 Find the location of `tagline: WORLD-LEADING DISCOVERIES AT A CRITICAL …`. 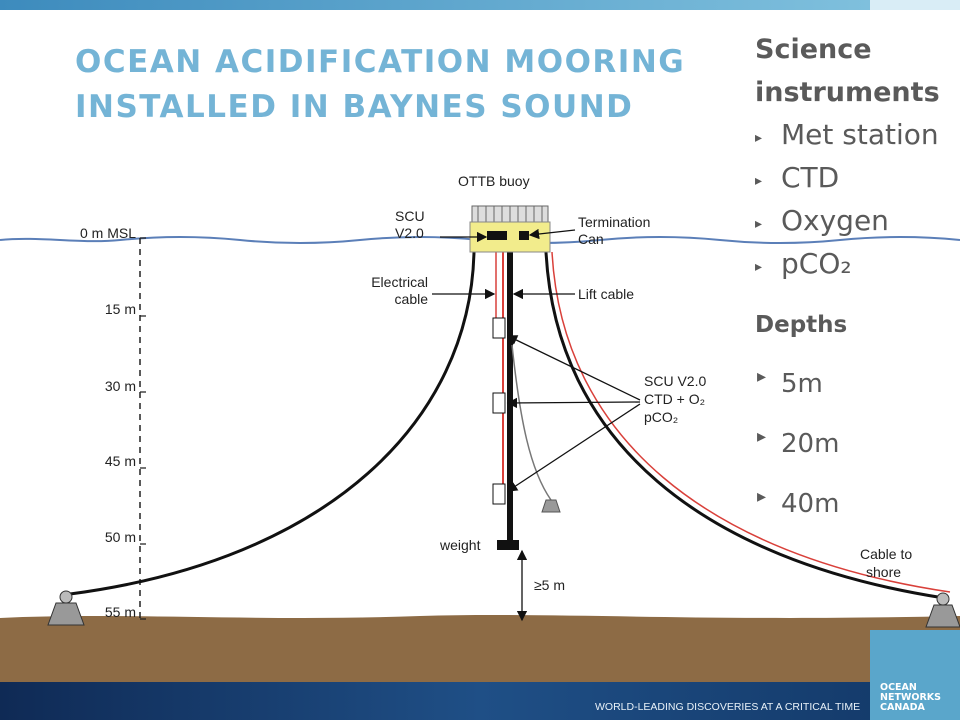

tagline: WORLD-LEADING DISCOVERIES AT A CRITICAL … is located at coordinates (727, 707).